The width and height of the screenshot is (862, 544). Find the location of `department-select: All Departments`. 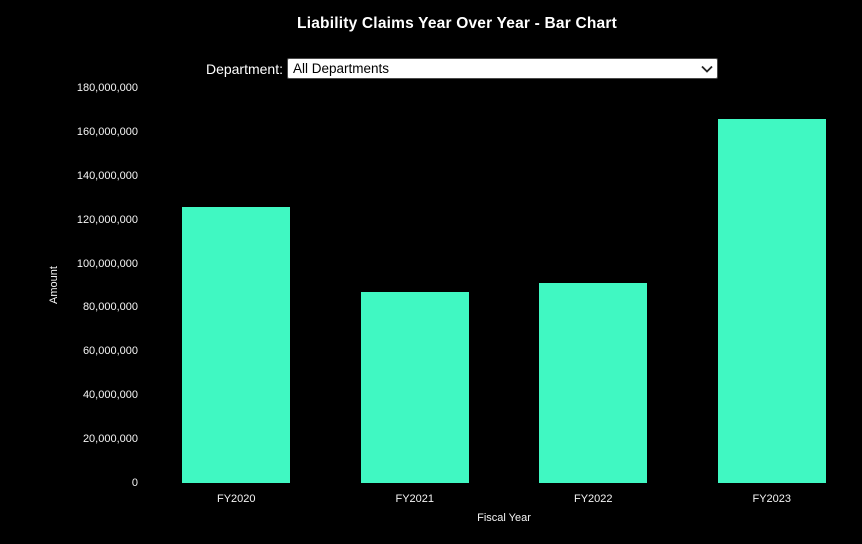

department-select: All Departments is located at coordinates (502, 68).